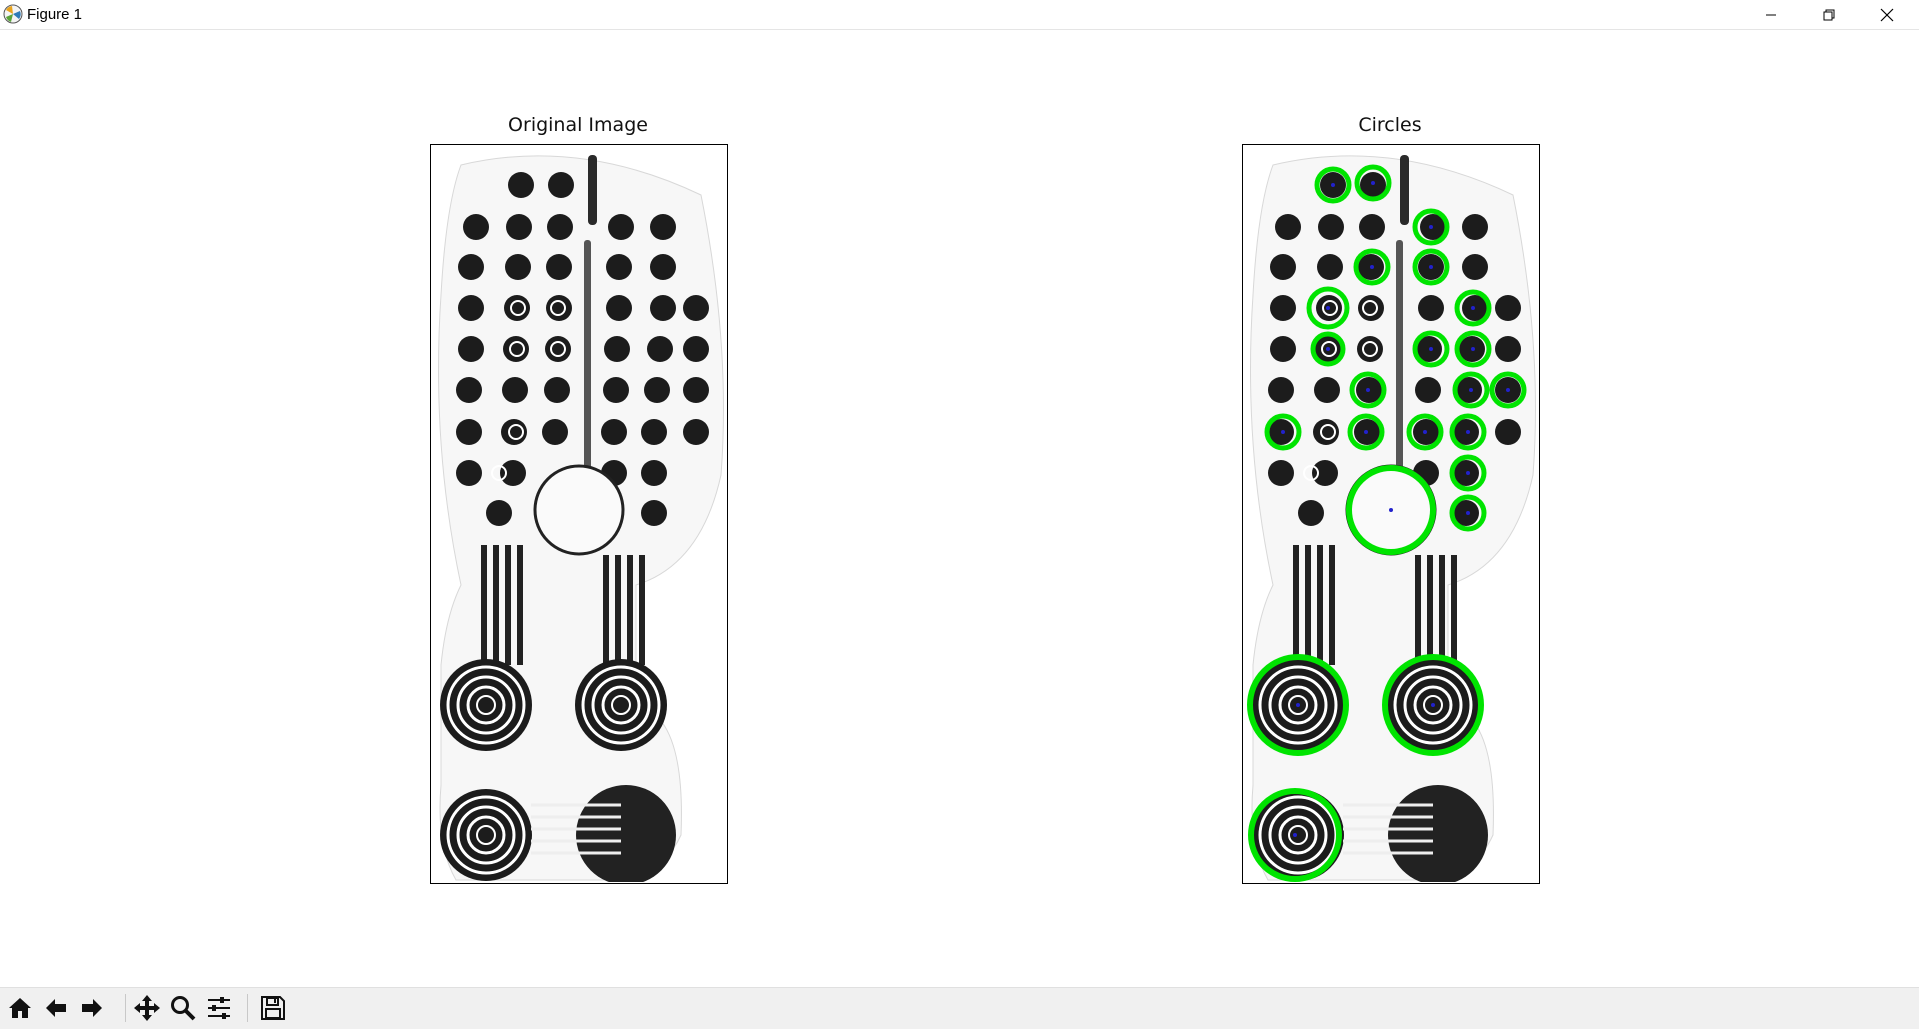  I want to click on pan-icon, so click(147, 1008).